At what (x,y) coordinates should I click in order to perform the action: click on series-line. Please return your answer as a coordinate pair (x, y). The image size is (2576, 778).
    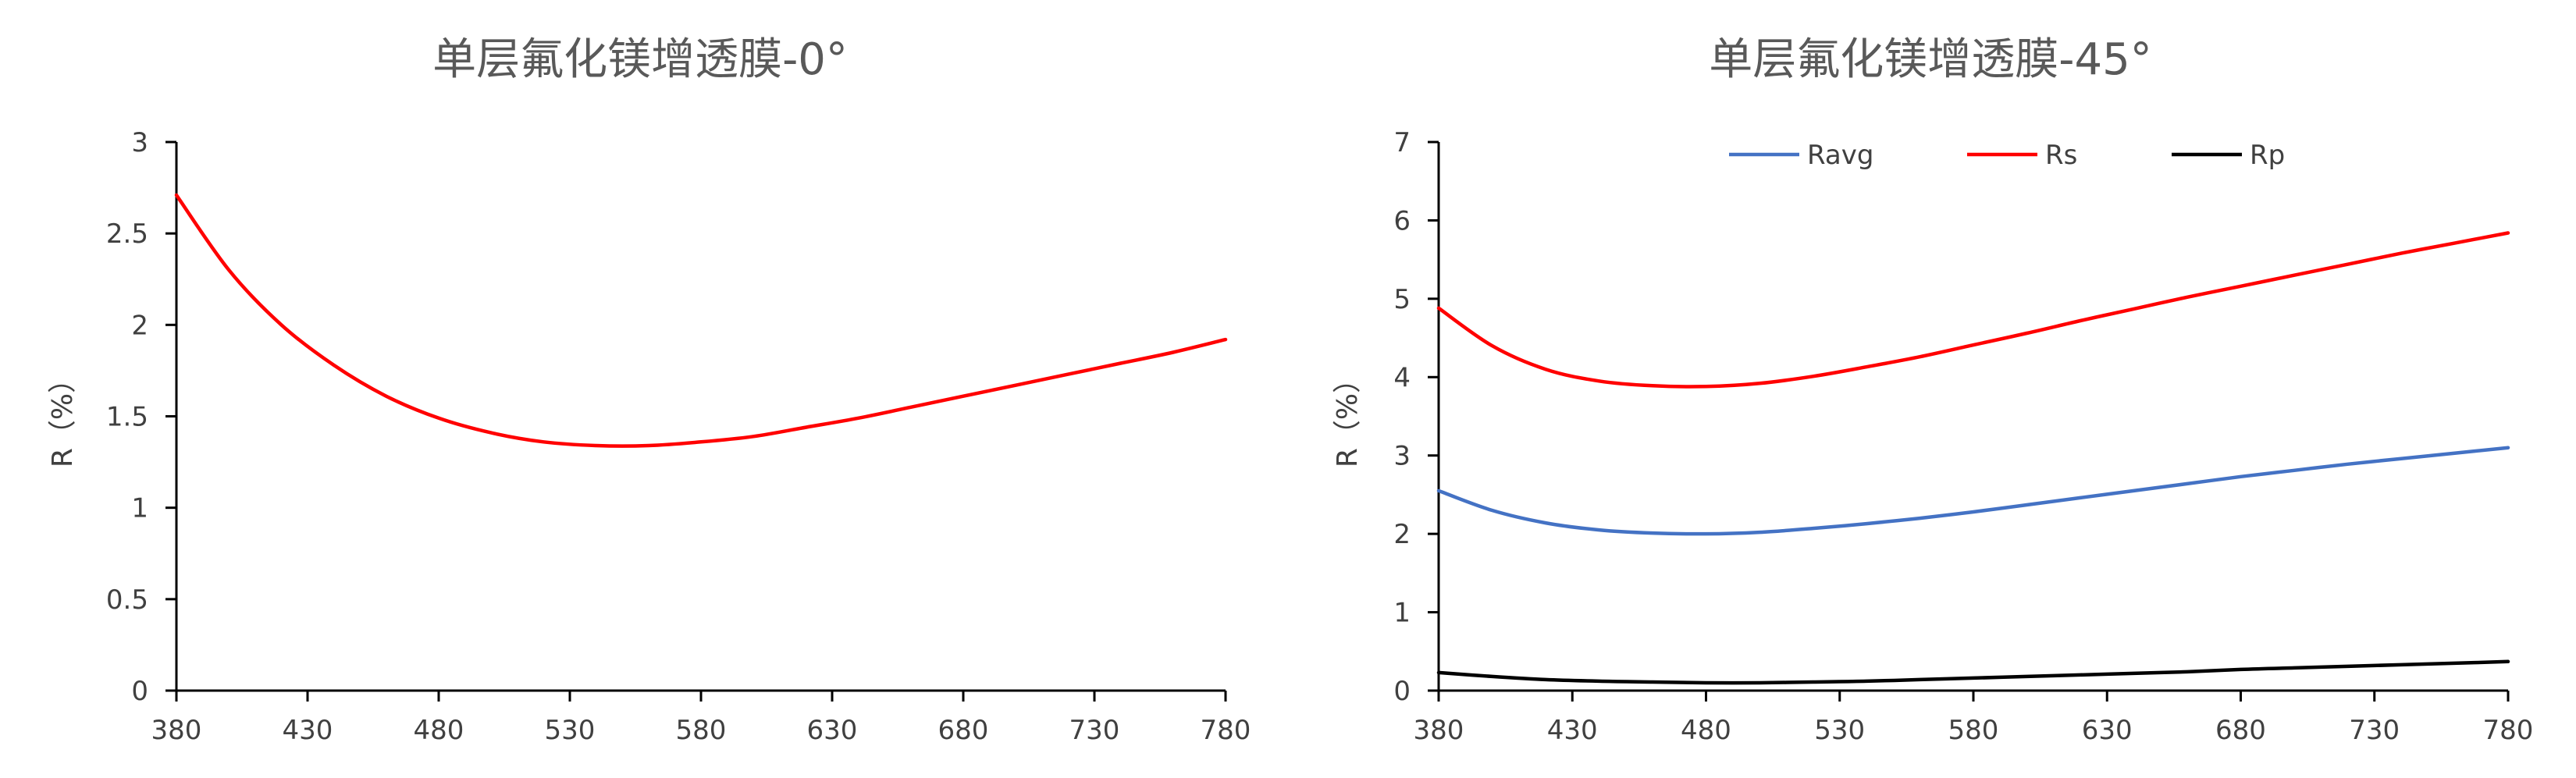
    Looking at the image, I should click on (701, 320).